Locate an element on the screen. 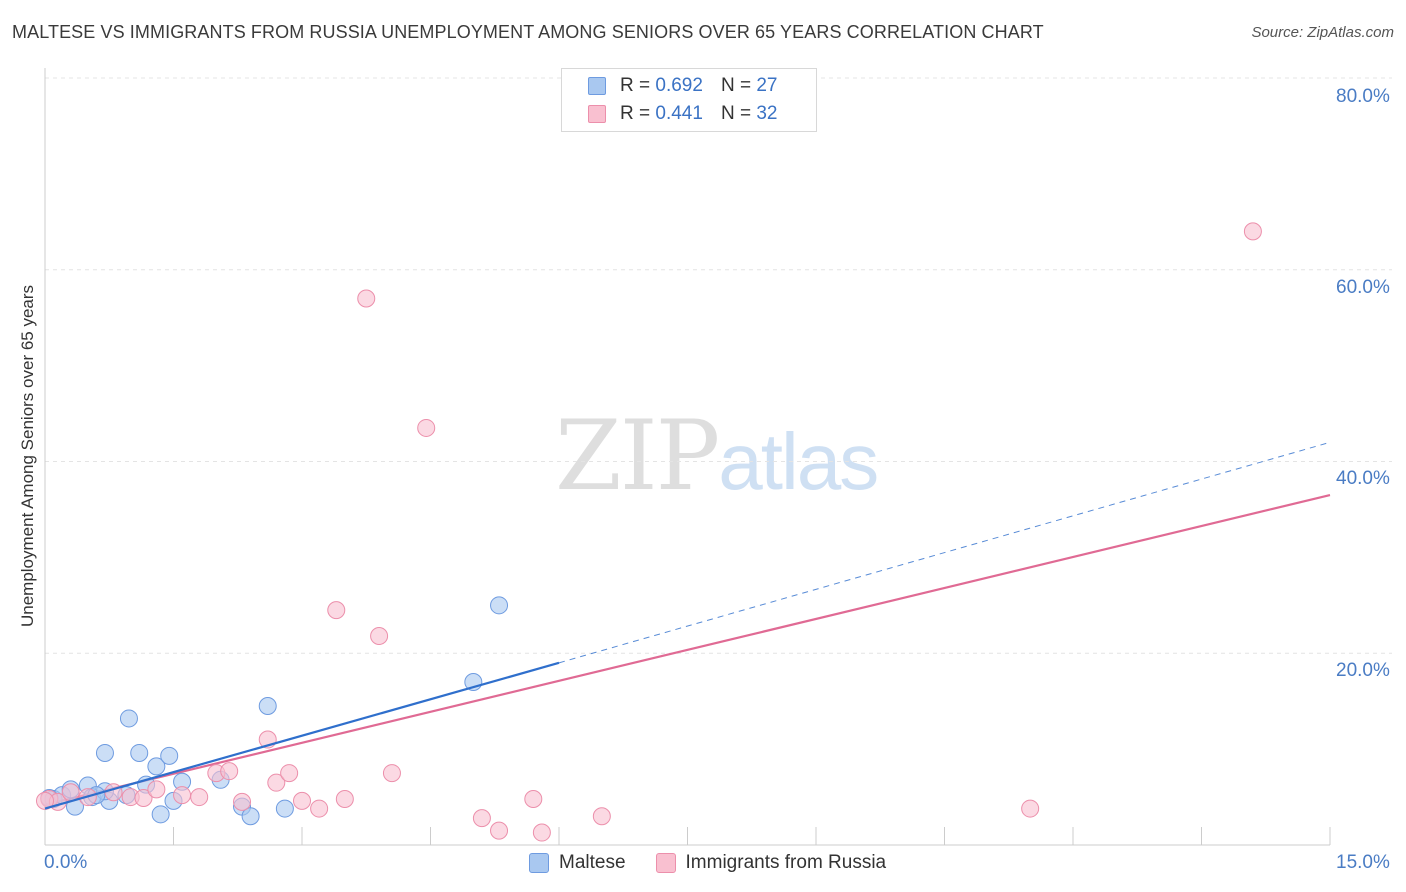 This screenshot has width=1406, height=892. watermark-zip: ZIP is located at coordinates (637, 456).